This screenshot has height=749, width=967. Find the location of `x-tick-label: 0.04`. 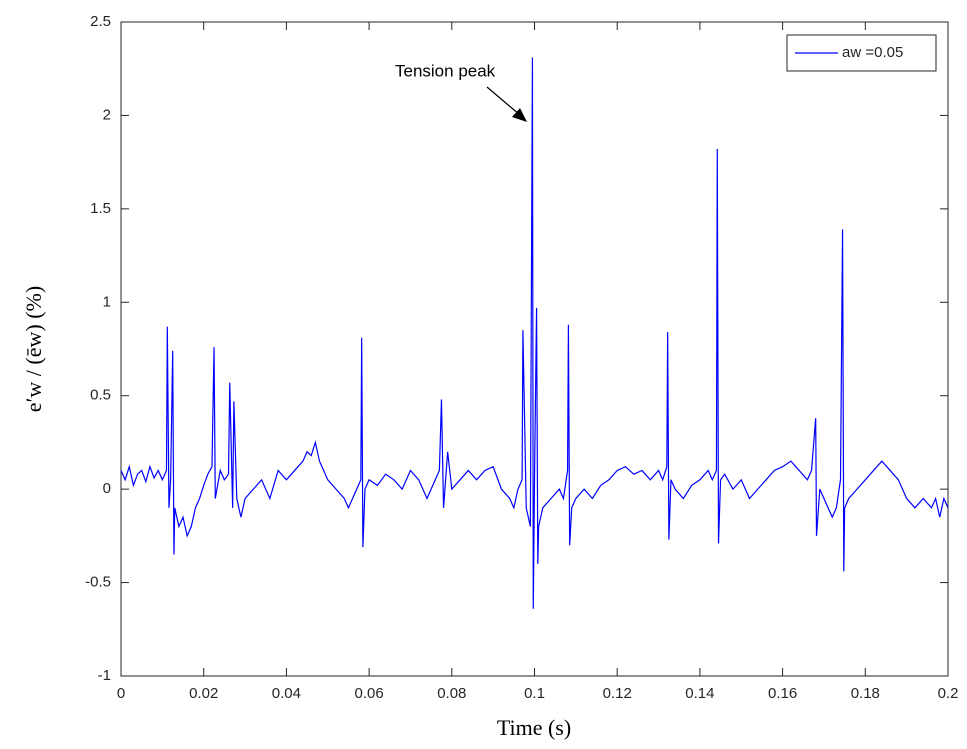

x-tick-label: 0.04 is located at coordinates (286, 693).